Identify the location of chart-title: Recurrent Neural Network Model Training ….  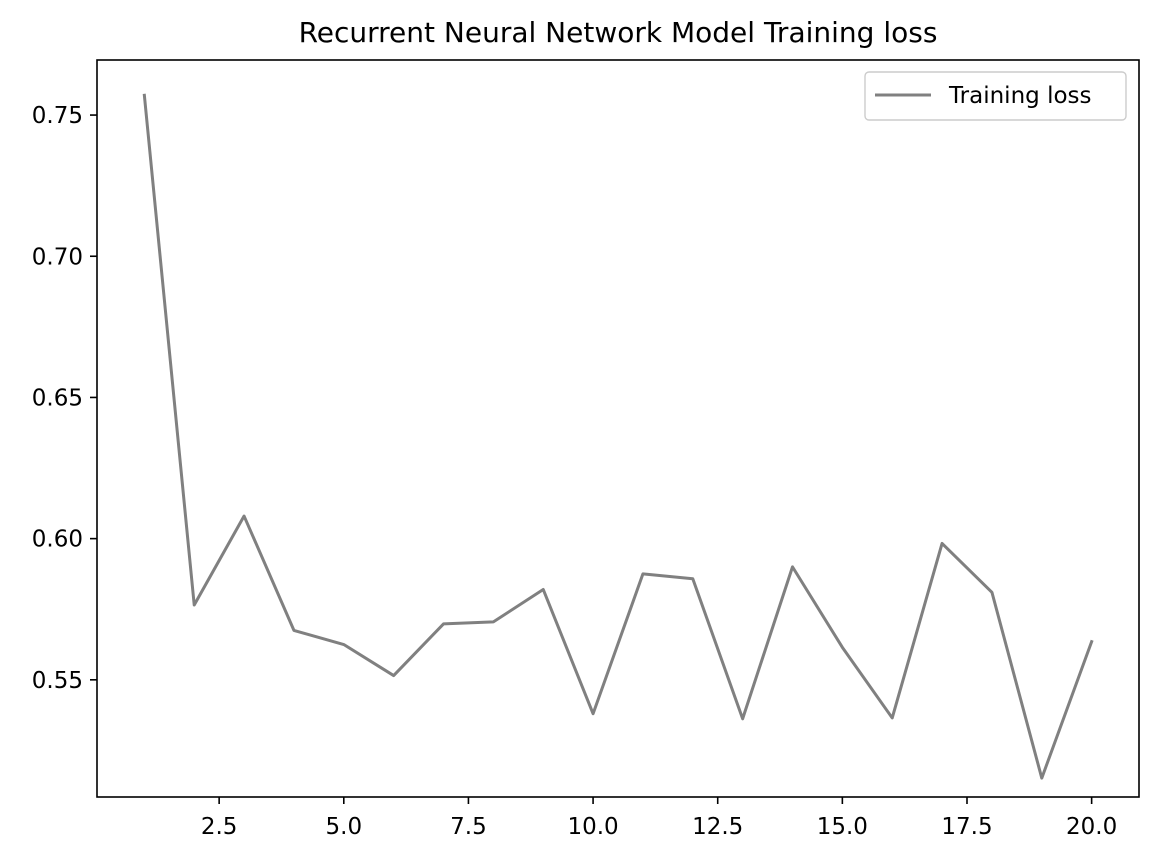
(618, 32).